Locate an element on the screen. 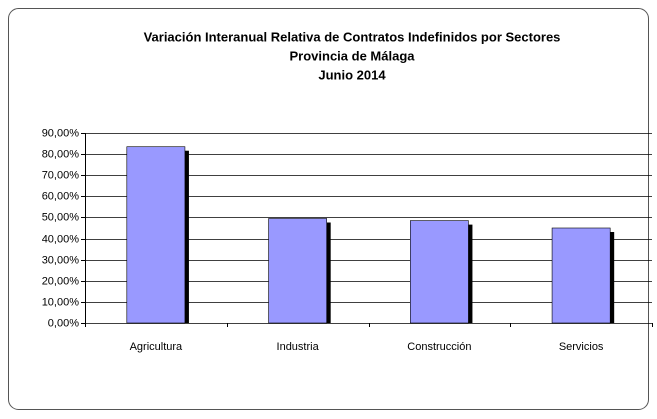 This screenshot has height=419, width=657. y-tick-label: 50,00% is located at coordinates (61, 217).